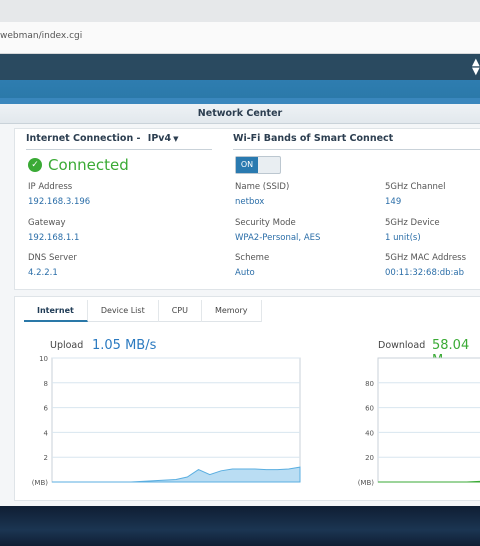  I want to click on y-tick-label: 2, so click(46, 458).